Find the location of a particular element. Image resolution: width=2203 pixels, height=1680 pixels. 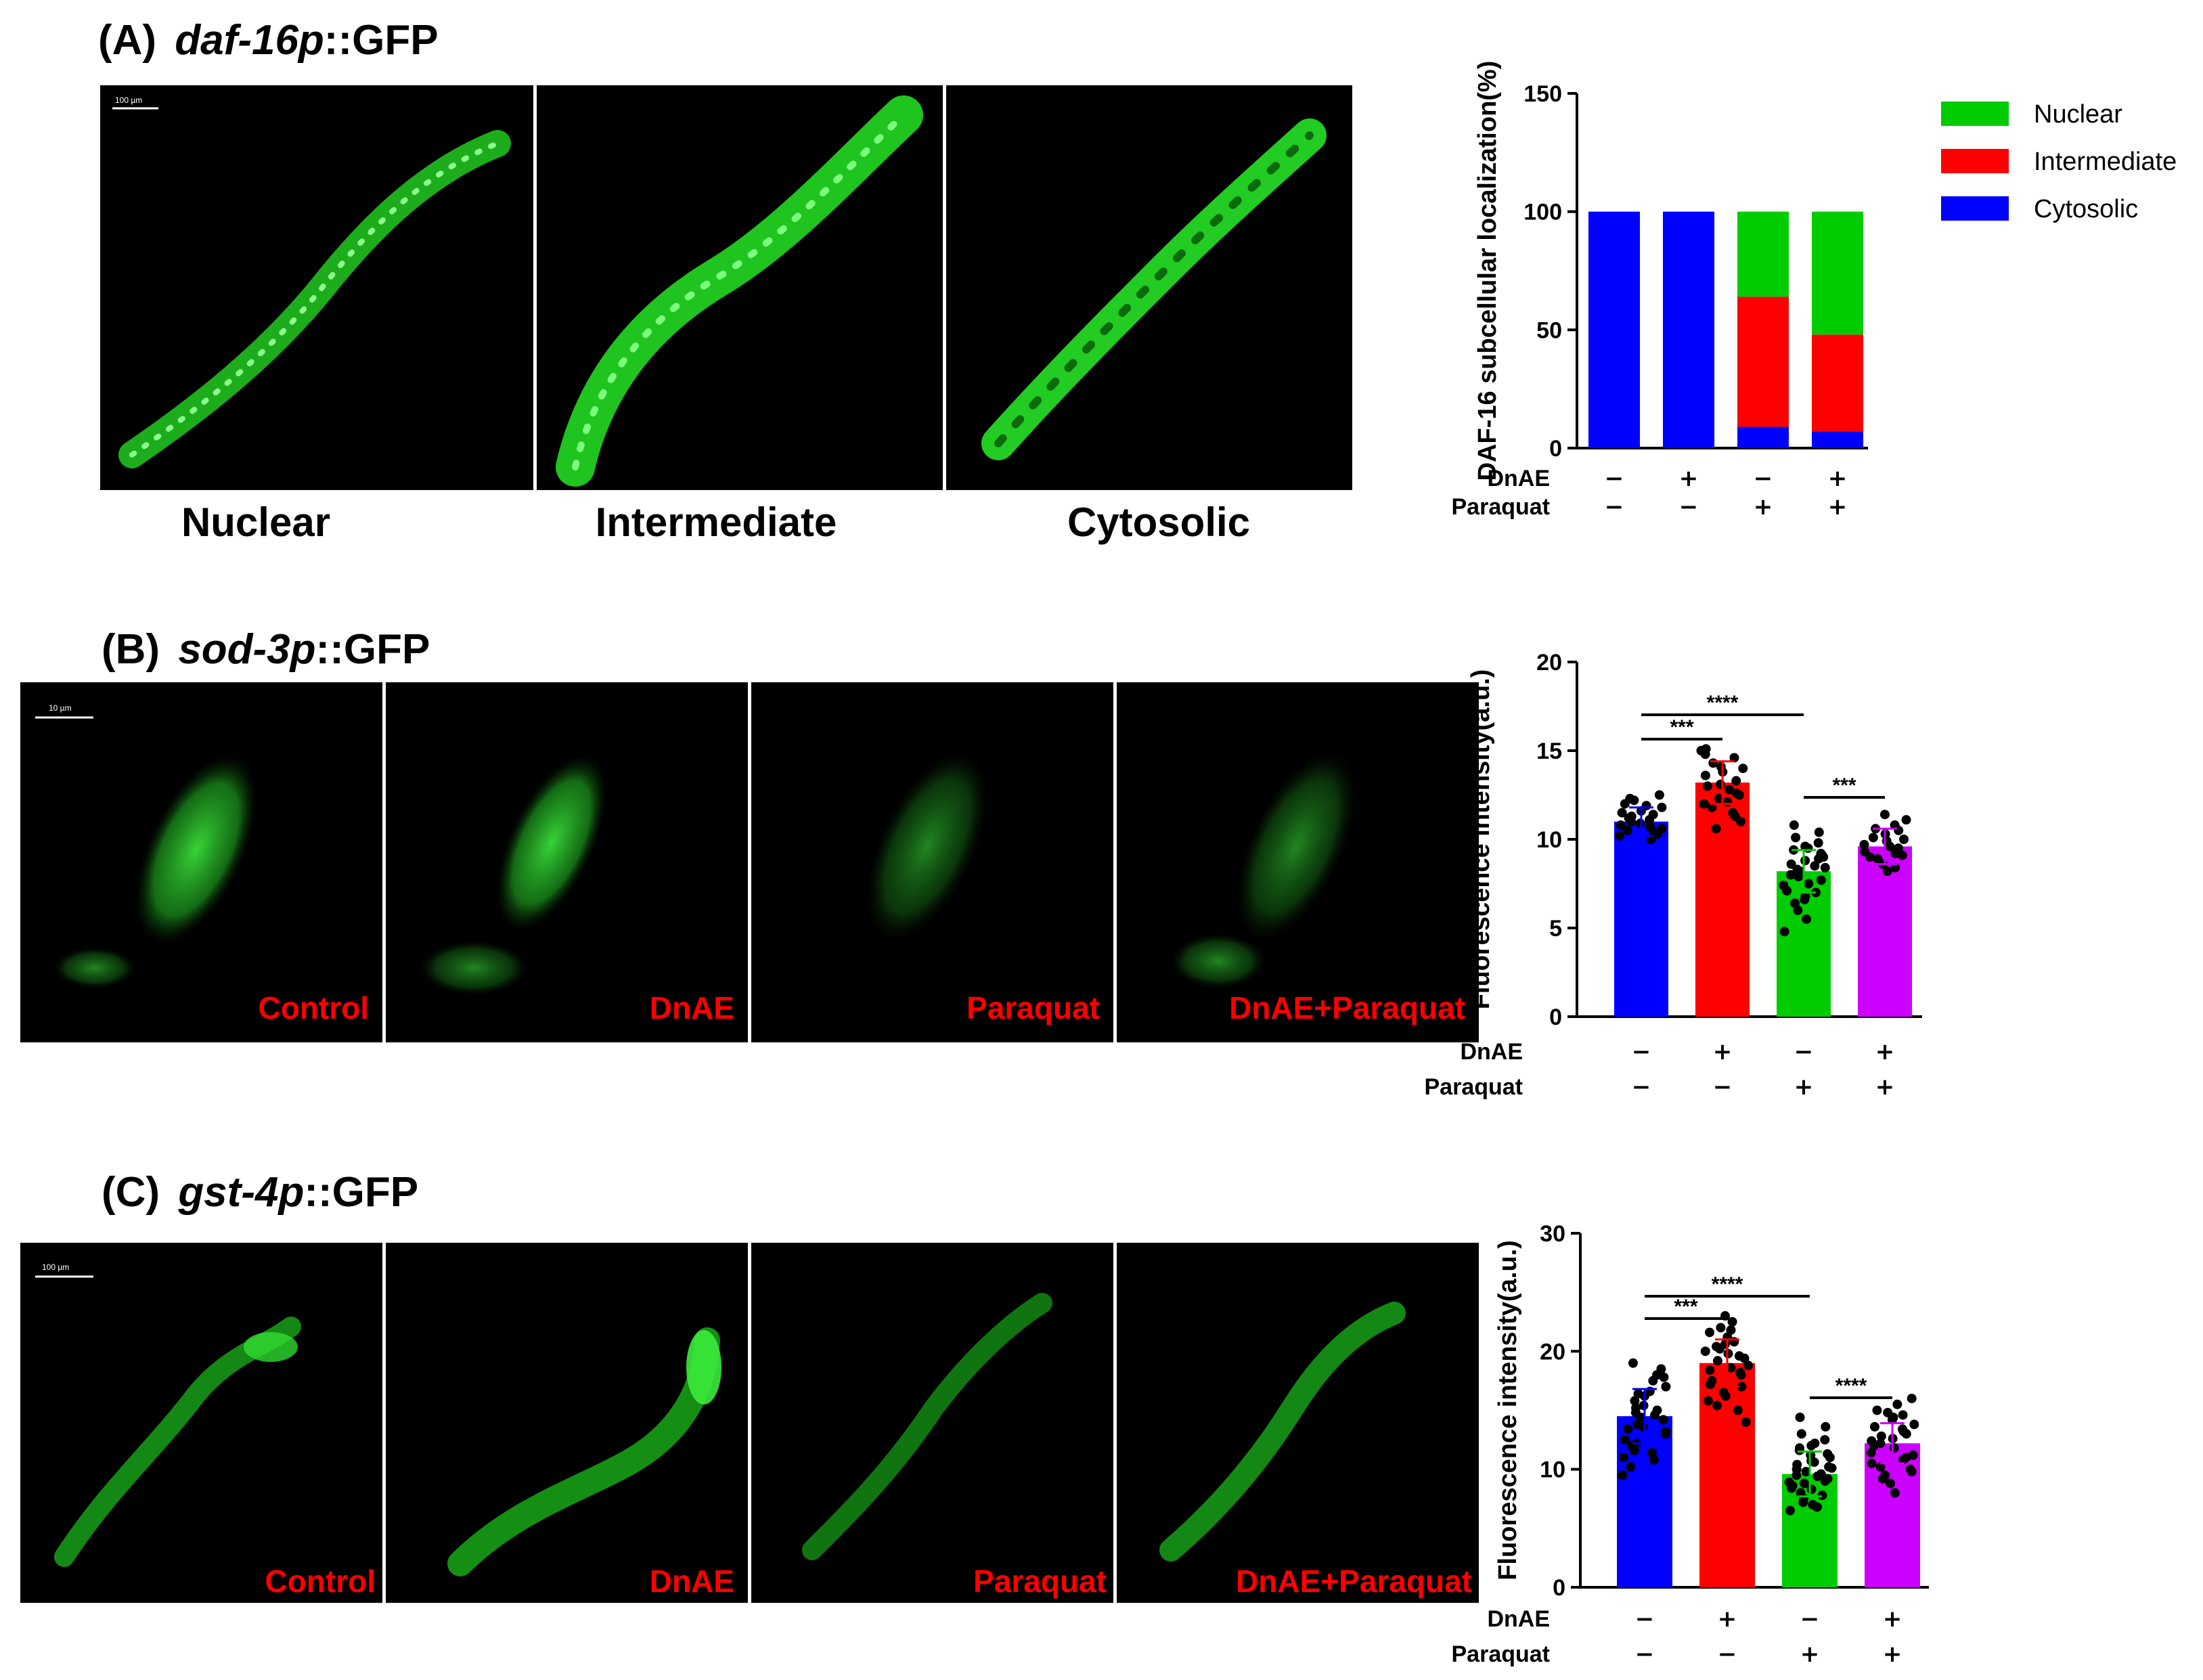

dnae-sign: + is located at coordinates (1728, 1620).